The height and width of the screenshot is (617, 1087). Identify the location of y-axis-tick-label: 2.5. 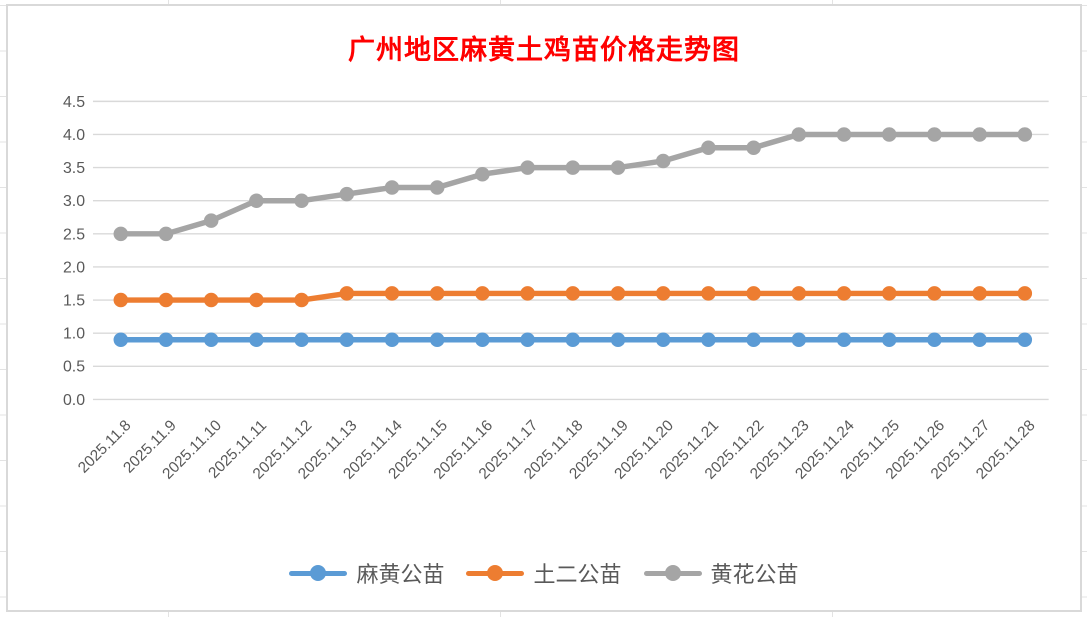
(74, 234).